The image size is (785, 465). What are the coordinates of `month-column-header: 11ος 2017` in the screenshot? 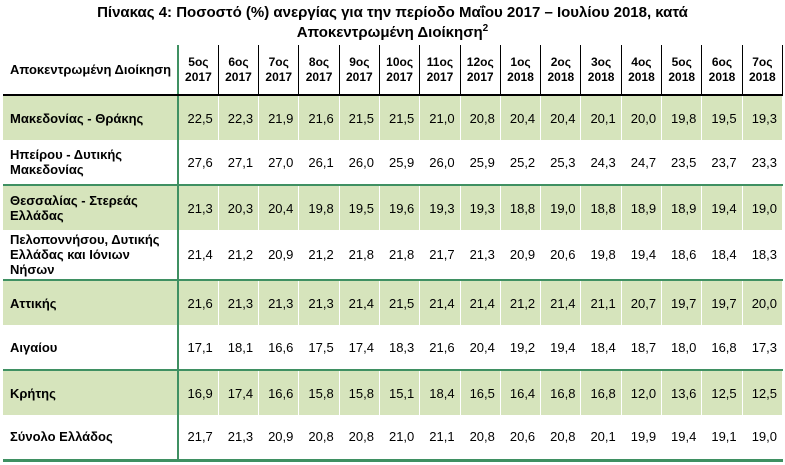 It's located at (440, 70).